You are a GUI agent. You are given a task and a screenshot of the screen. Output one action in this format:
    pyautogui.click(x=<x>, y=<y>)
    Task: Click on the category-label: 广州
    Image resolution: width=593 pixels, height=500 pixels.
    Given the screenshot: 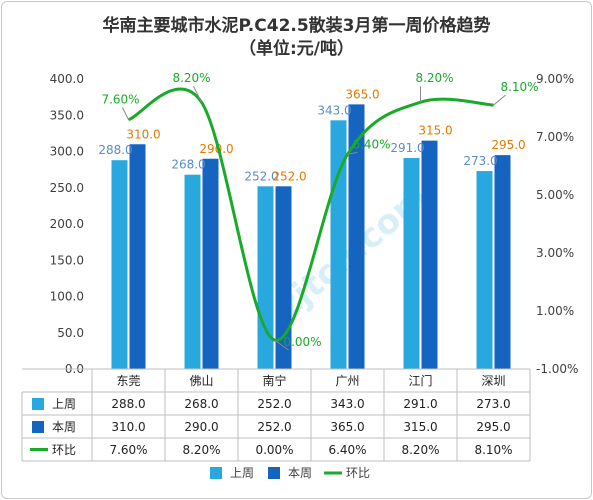 What is the action you would take?
    pyautogui.click(x=347, y=381)
    